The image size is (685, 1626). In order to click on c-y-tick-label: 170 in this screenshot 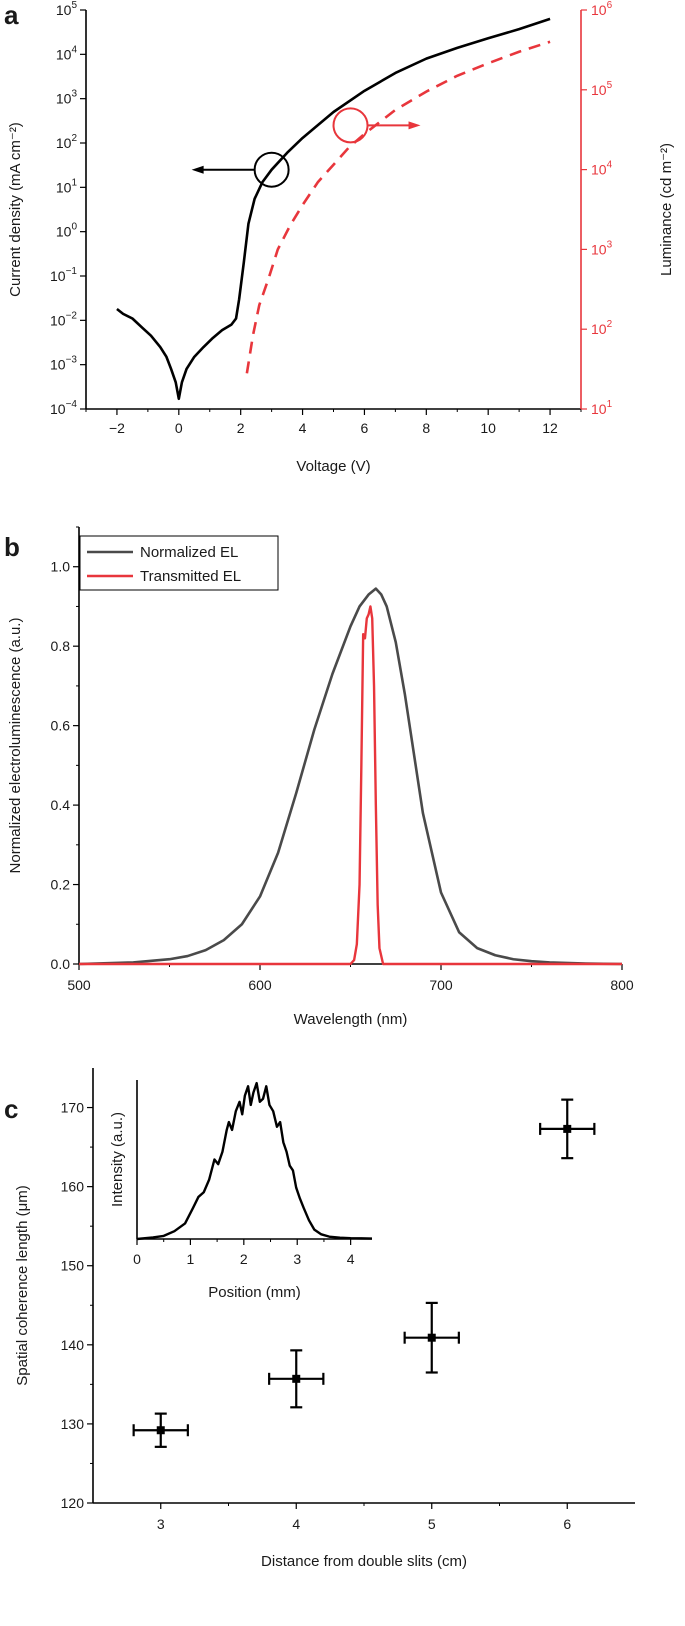, I will do `click(73, 1108)`.